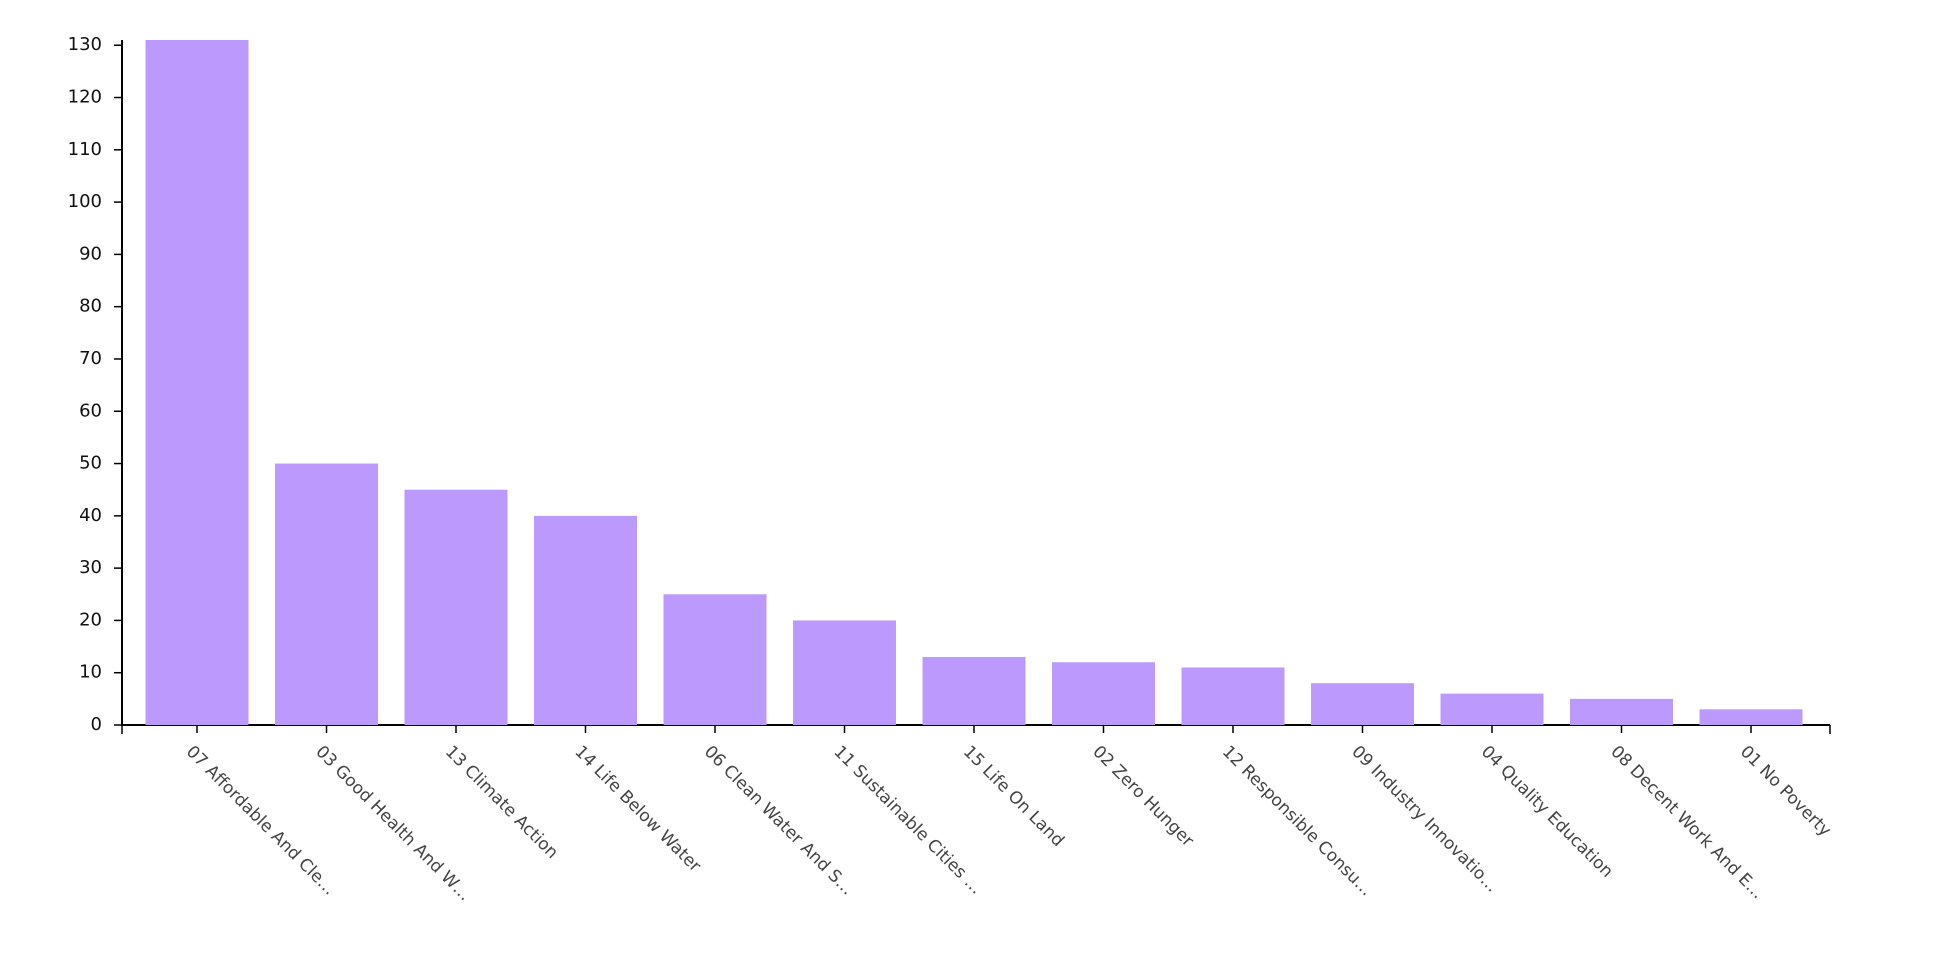 This screenshot has height=960, width=1960. I want to click on y-tick-label: 40, so click(90, 515).